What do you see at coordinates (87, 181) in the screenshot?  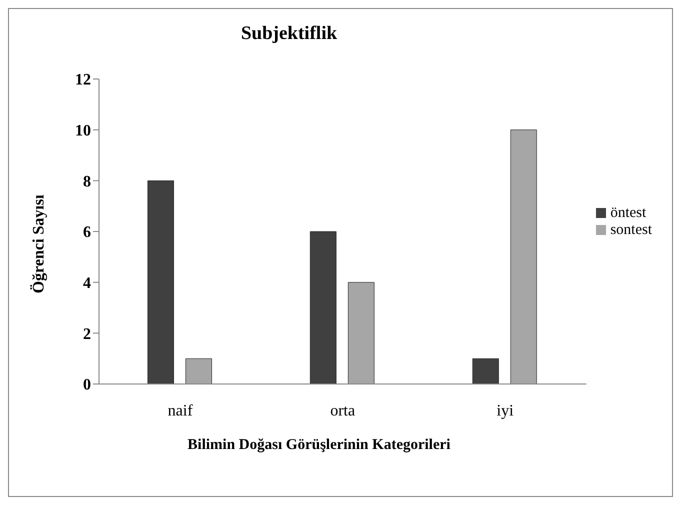 I see `y-tick-label: 8` at bounding box center [87, 181].